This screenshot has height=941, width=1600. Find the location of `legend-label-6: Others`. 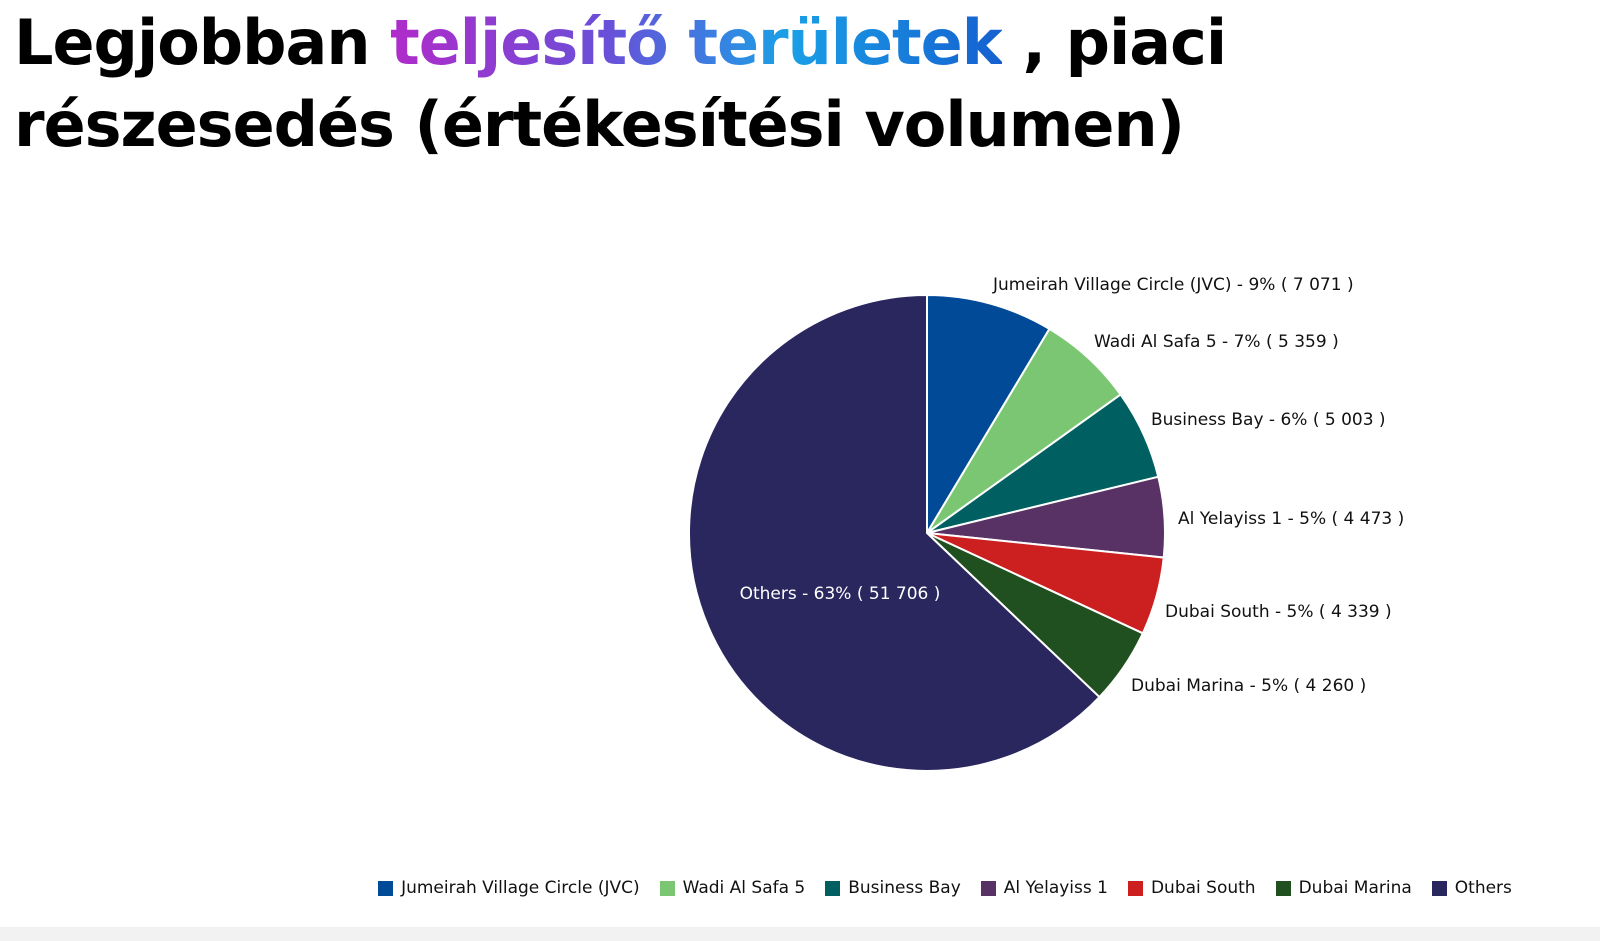

legend-label-6: Others is located at coordinates (1483, 888).